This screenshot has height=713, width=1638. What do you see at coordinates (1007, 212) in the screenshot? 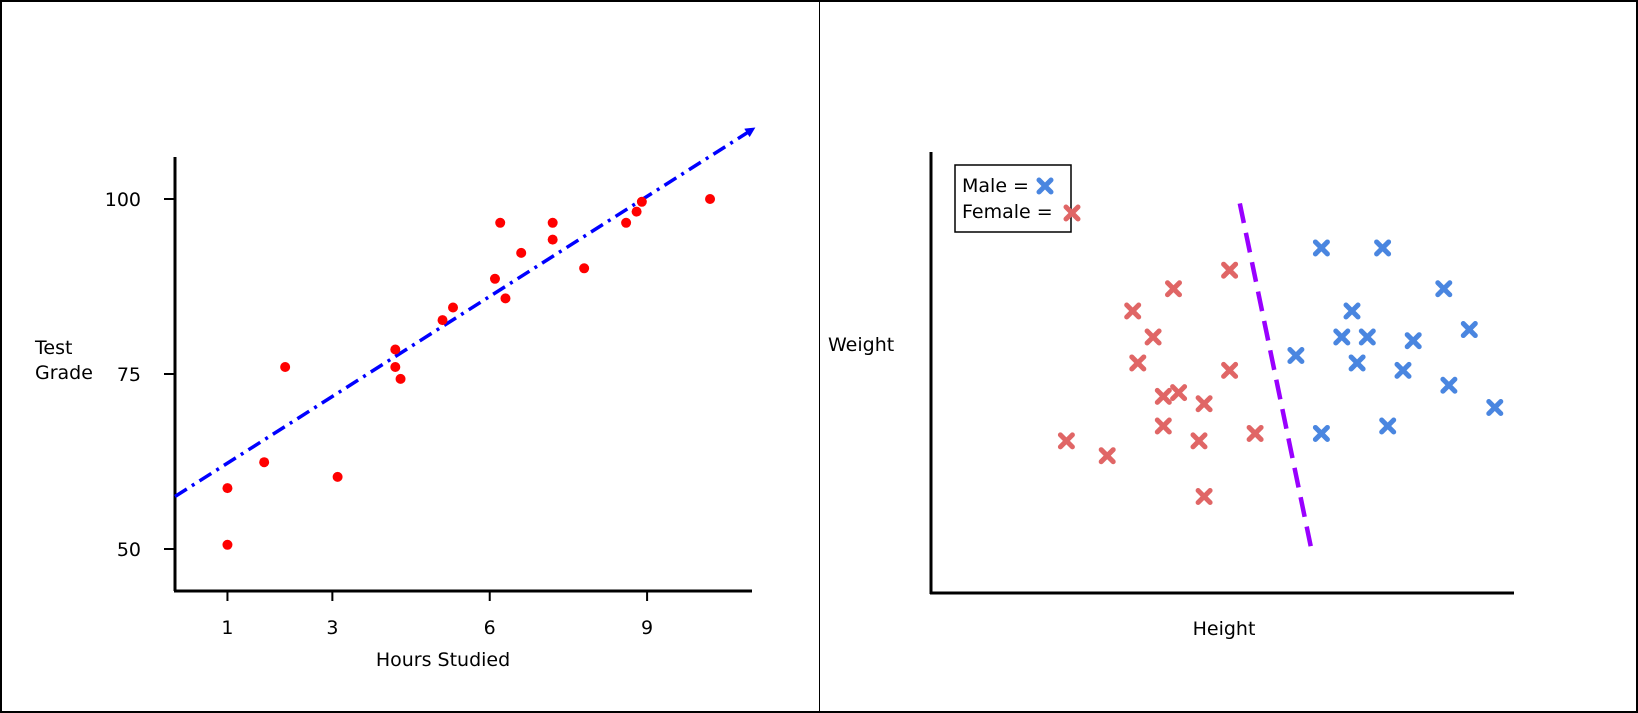
I see `legend-female-label: Female =` at bounding box center [1007, 212].